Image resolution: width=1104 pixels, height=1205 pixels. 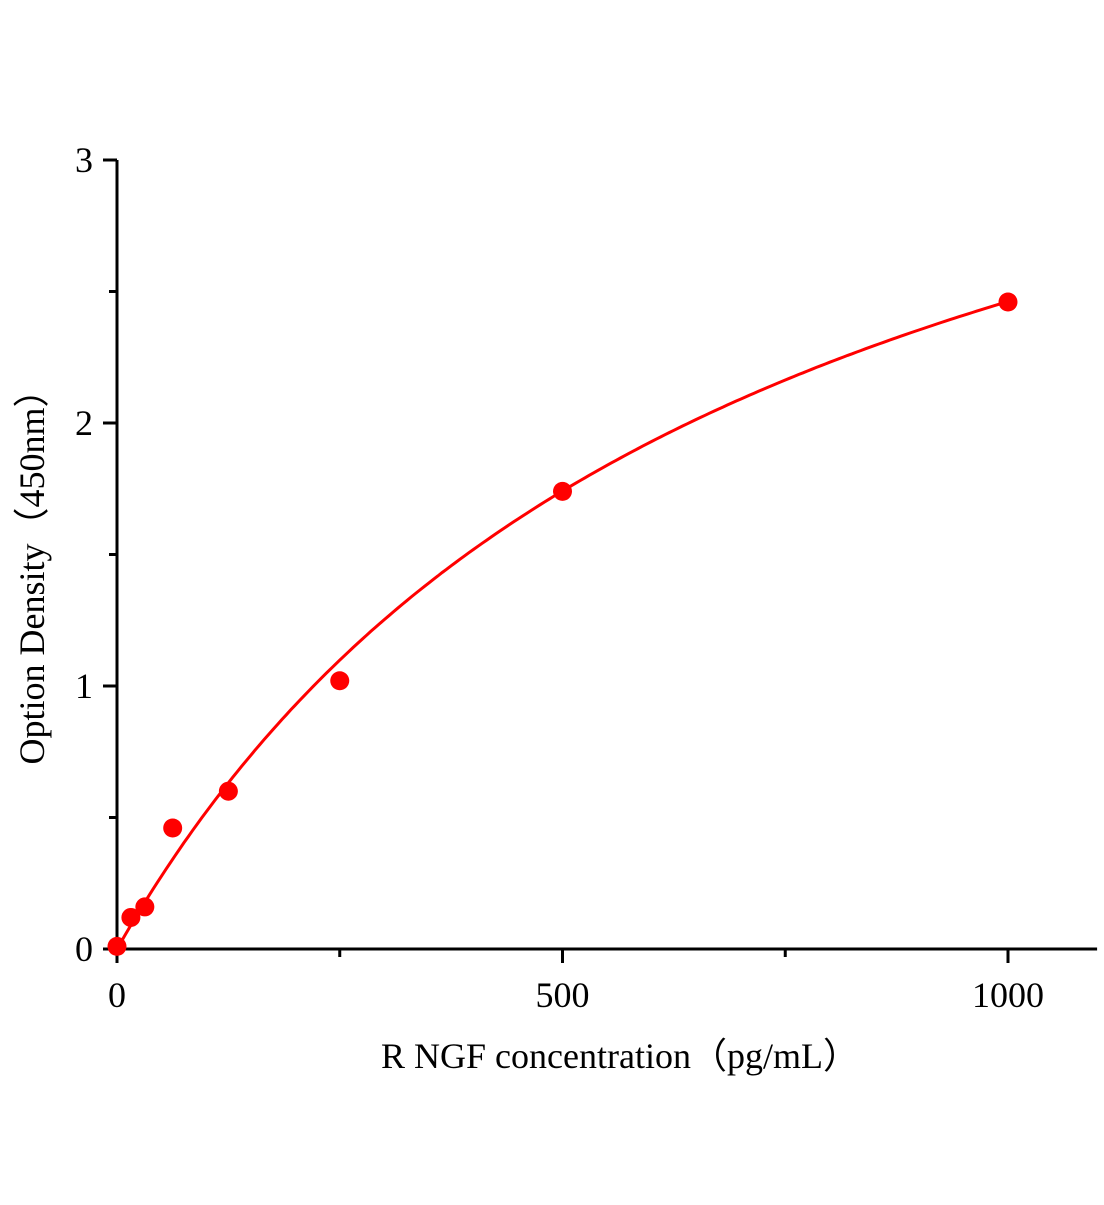 I want to click on x-tick-label: 500, so click(x=563, y=995).